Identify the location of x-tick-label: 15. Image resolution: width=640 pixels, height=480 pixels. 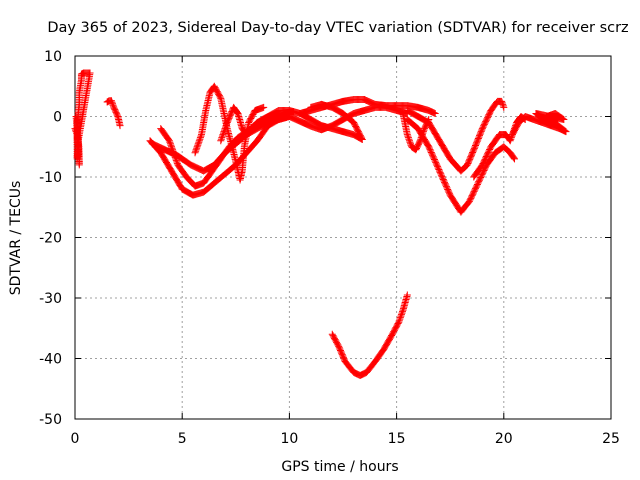
(397, 439).